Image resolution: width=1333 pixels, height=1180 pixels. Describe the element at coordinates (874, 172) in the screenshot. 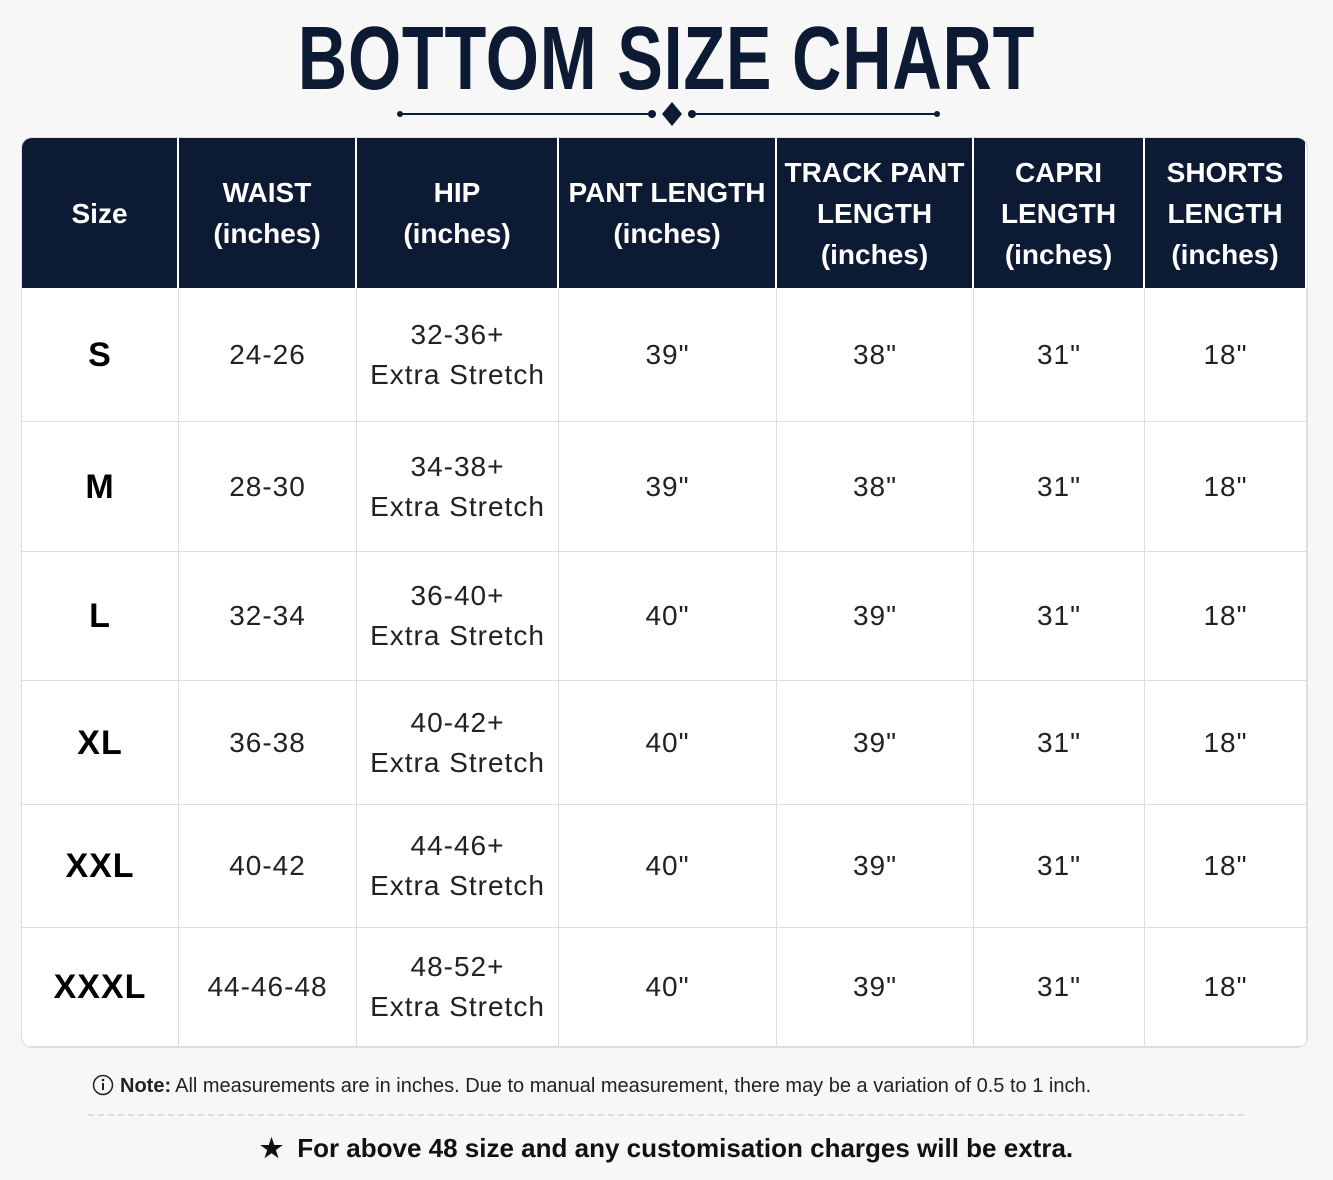

I see `cell-line: TRACK PANT` at that location.